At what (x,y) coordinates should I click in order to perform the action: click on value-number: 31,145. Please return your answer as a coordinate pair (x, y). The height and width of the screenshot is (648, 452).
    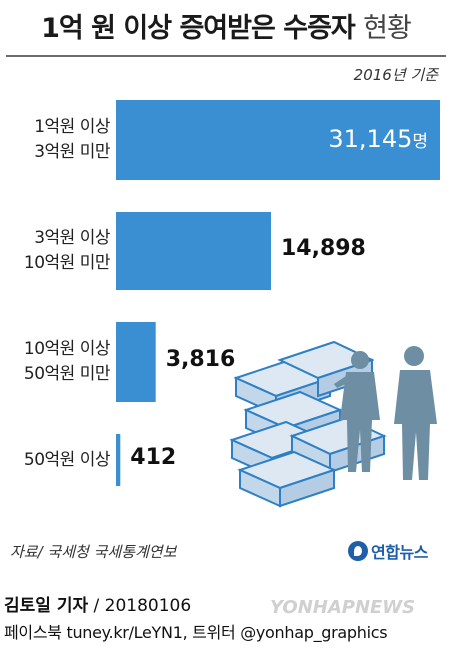
    Looking at the image, I should click on (370, 139).